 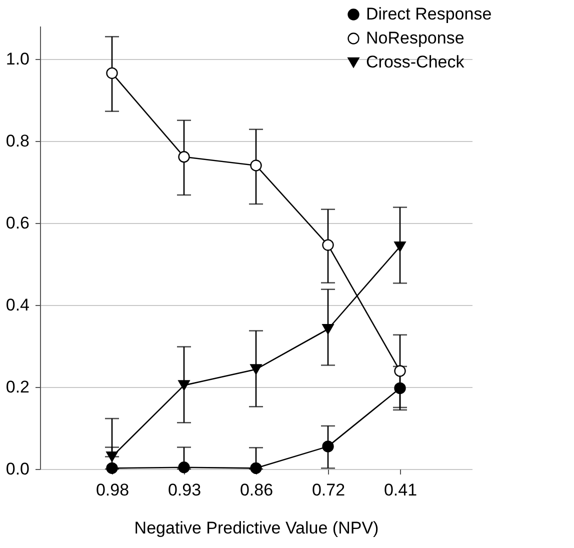 What do you see at coordinates (256, 528) in the screenshot?
I see `x-axis-title: Negative Predictive Value (NPV)` at bounding box center [256, 528].